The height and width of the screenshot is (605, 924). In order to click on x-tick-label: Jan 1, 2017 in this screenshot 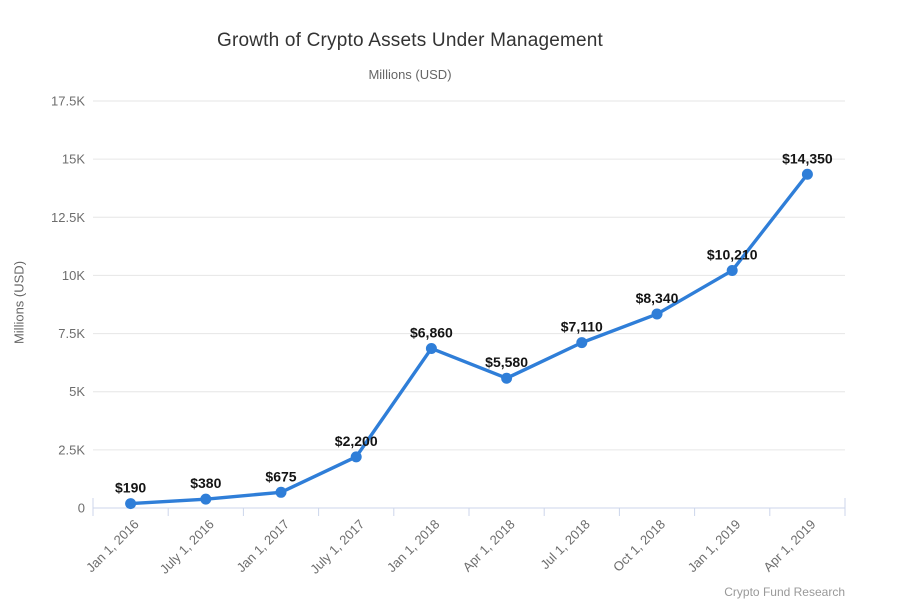, I will do `click(262, 546)`.